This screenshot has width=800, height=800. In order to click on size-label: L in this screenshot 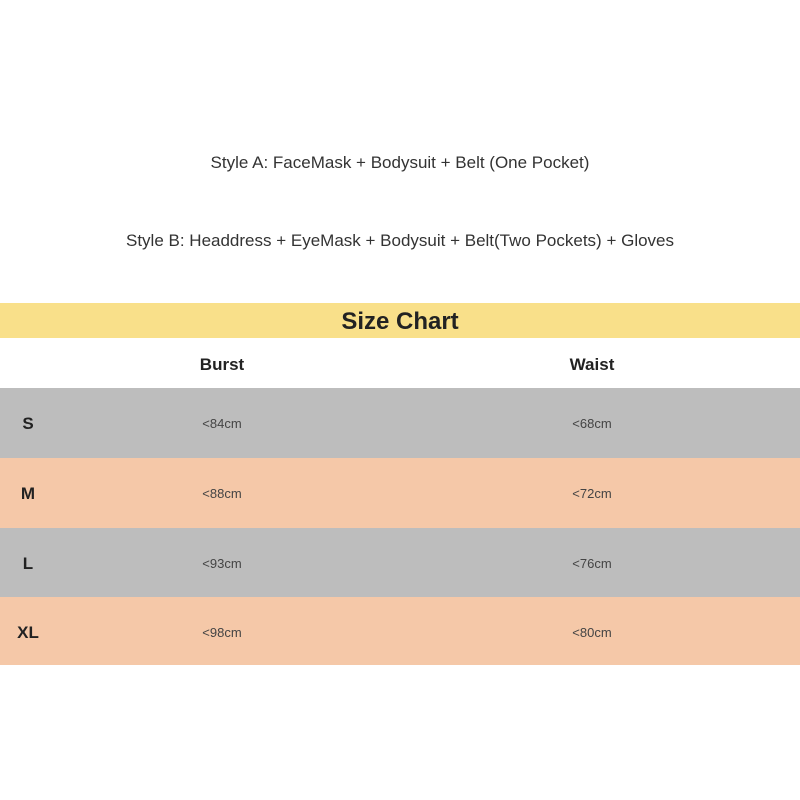, I will do `click(28, 563)`.